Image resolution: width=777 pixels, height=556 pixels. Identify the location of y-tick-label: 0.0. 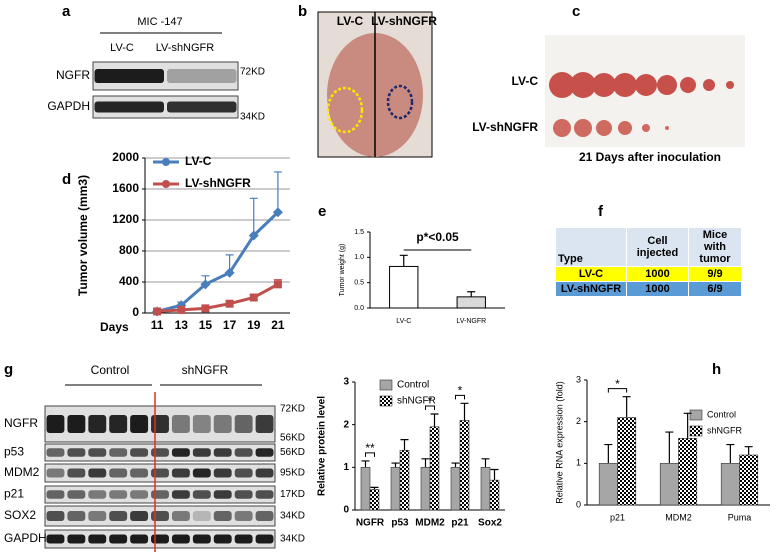
(359, 308).